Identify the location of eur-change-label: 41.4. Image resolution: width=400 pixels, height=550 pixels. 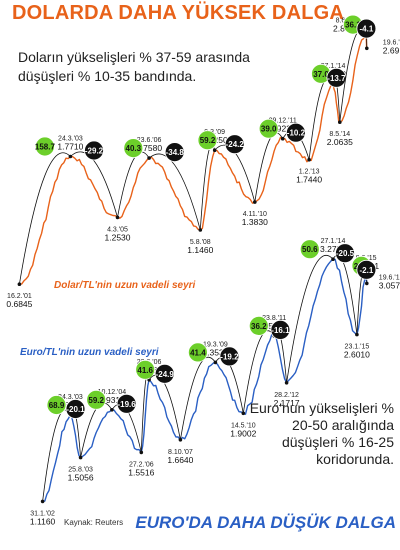
(198, 352).